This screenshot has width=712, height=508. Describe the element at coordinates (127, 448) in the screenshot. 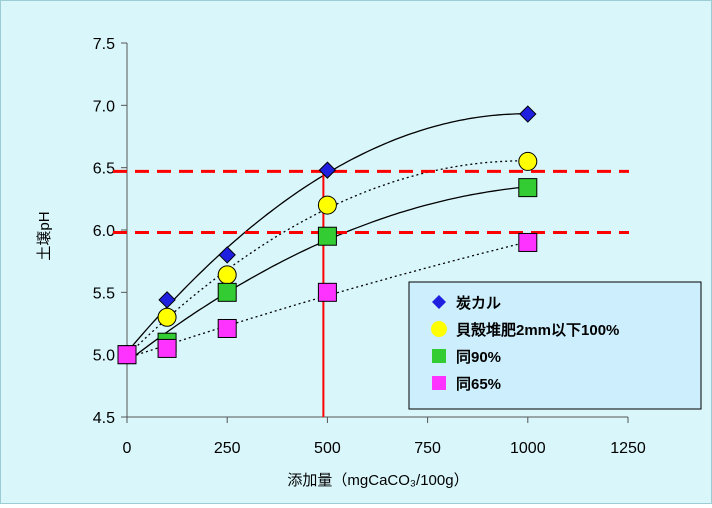

I see `x-tick-label: 0` at that location.